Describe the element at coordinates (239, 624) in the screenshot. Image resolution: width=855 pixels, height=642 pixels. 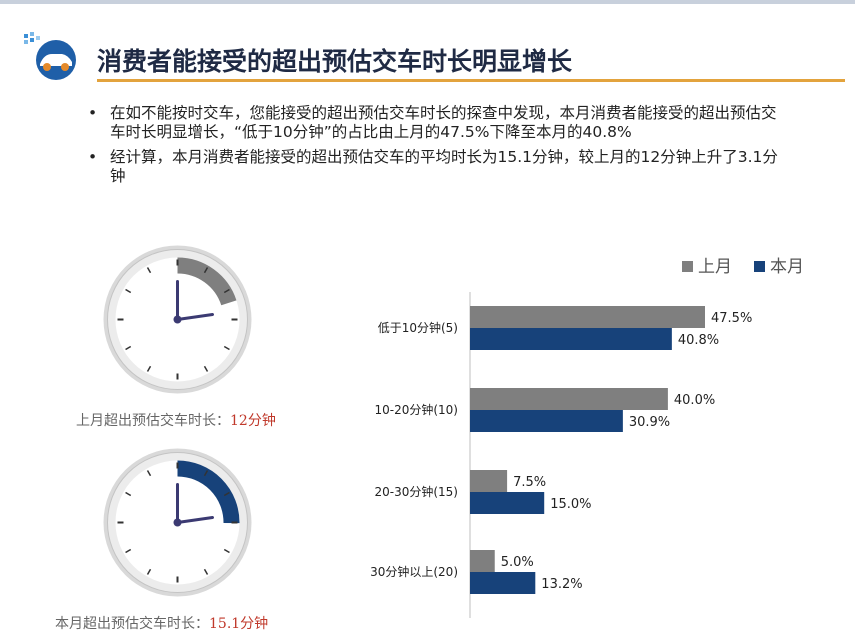
I see `caption-value: 15.1分钟` at that location.